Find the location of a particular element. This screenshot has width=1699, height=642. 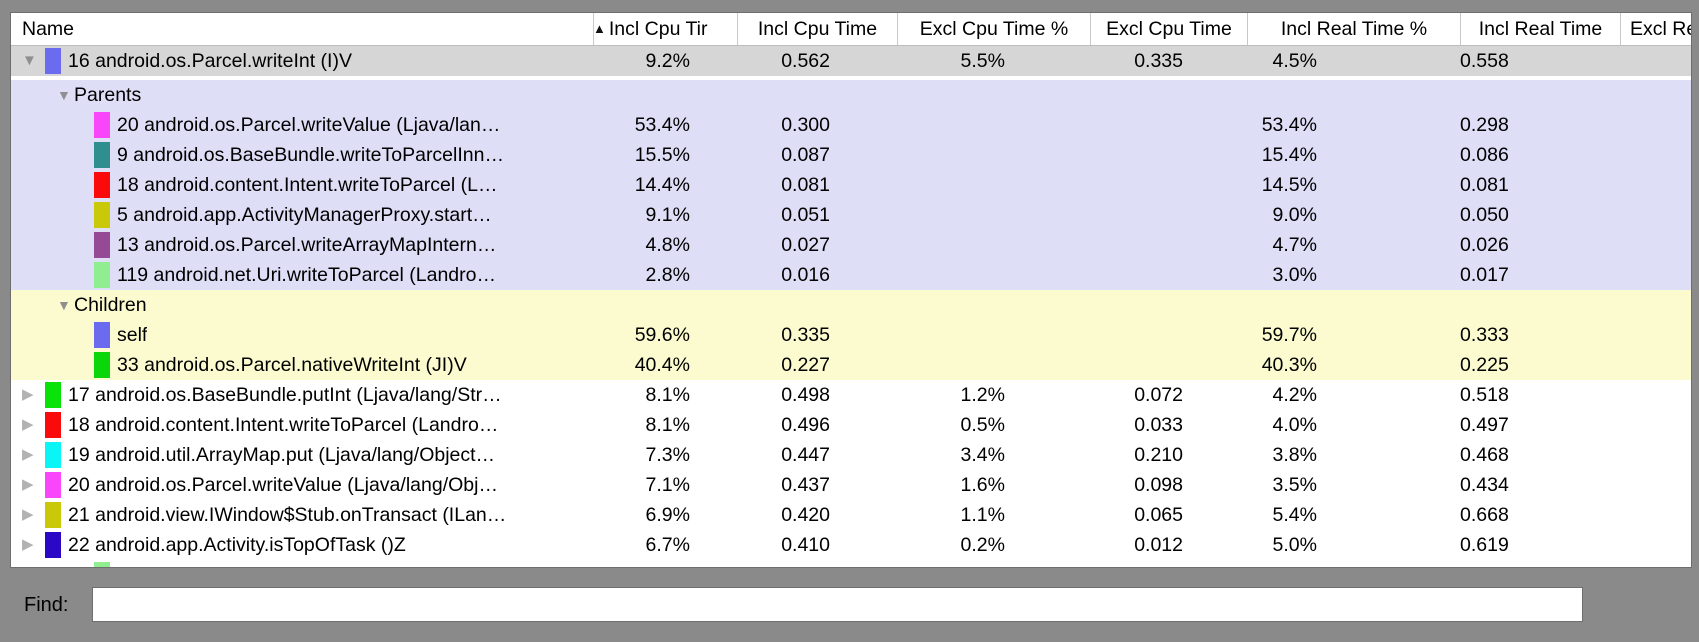

column-header-incl-real-time: Incl Real Time % is located at coordinates (1353, 29).